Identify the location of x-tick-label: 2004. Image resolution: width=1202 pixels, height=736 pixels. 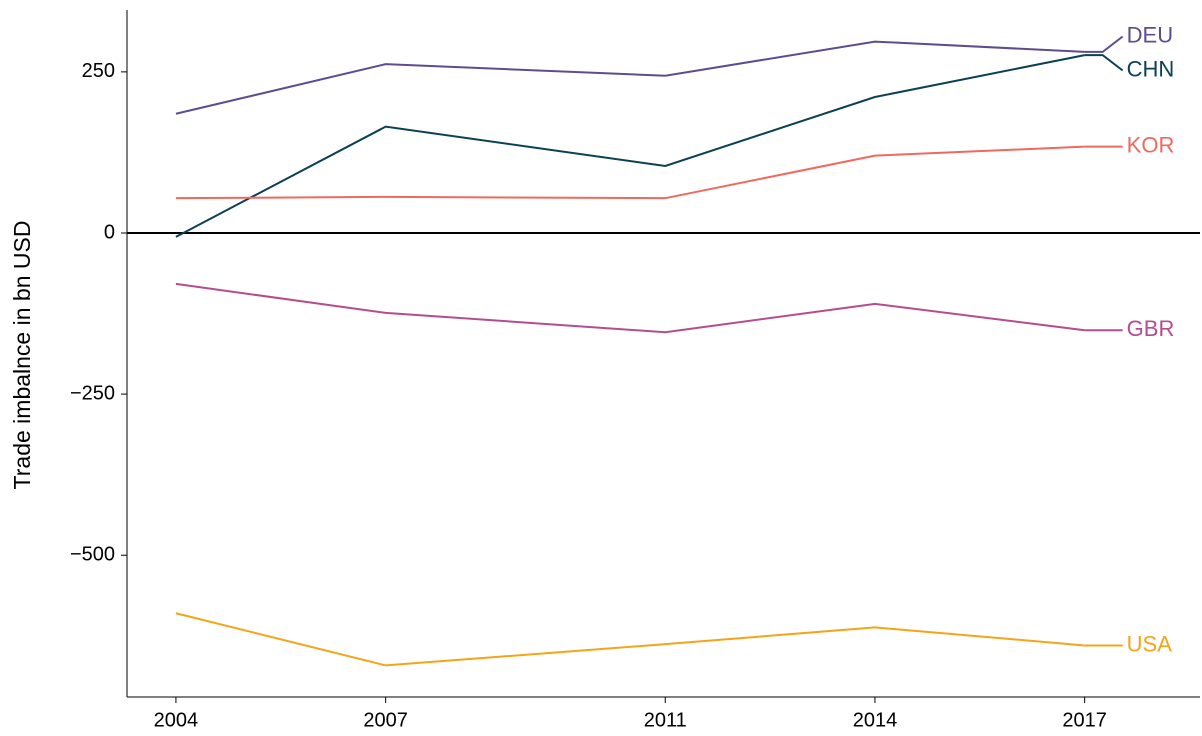
(176, 720).